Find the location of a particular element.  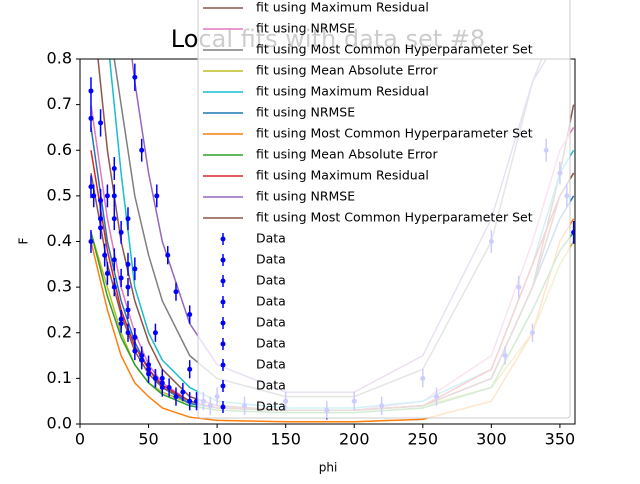

y-tick-label: 0.1 is located at coordinates (59, 377).